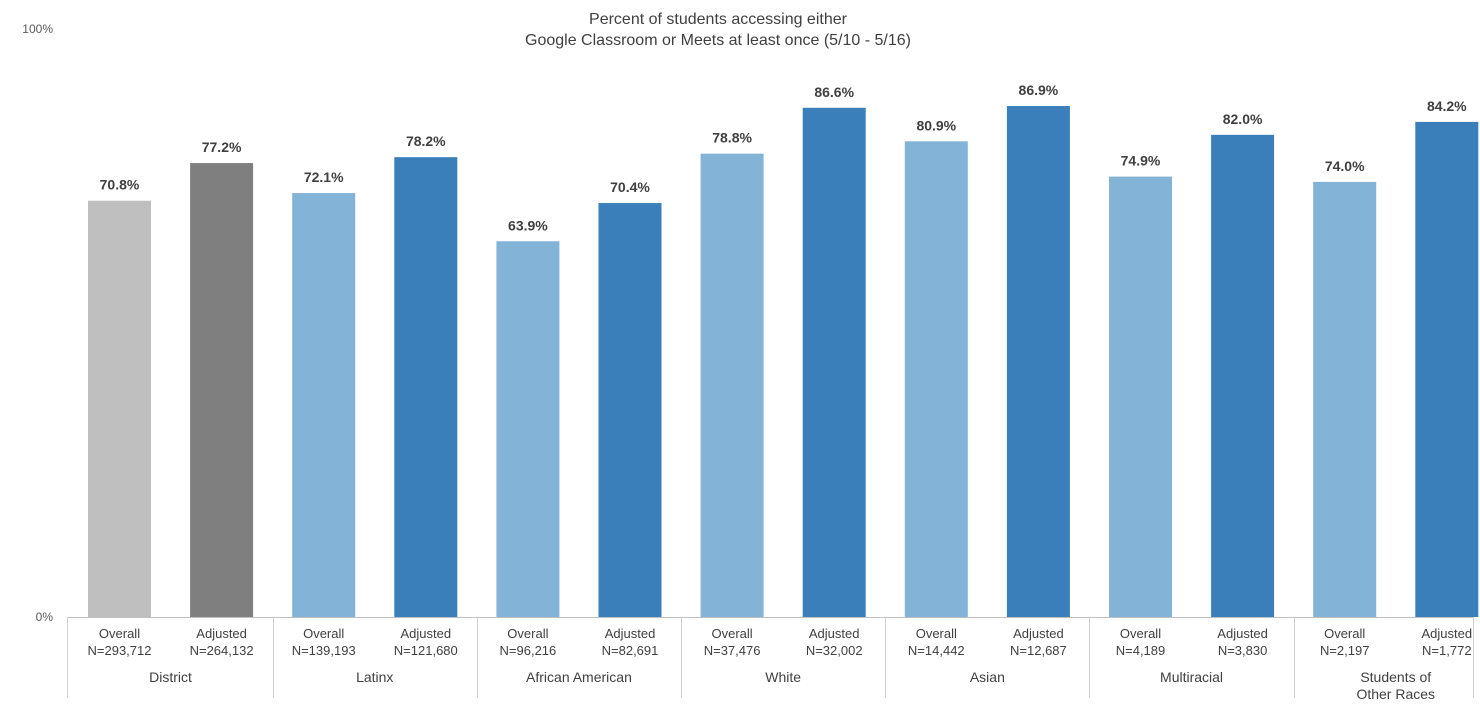 This screenshot has width=1480, height=706. What do you see at coordinates (1191, 677) in the screenshot?
I see `group-label: Multiracial` at bounding box center [1191, 677].